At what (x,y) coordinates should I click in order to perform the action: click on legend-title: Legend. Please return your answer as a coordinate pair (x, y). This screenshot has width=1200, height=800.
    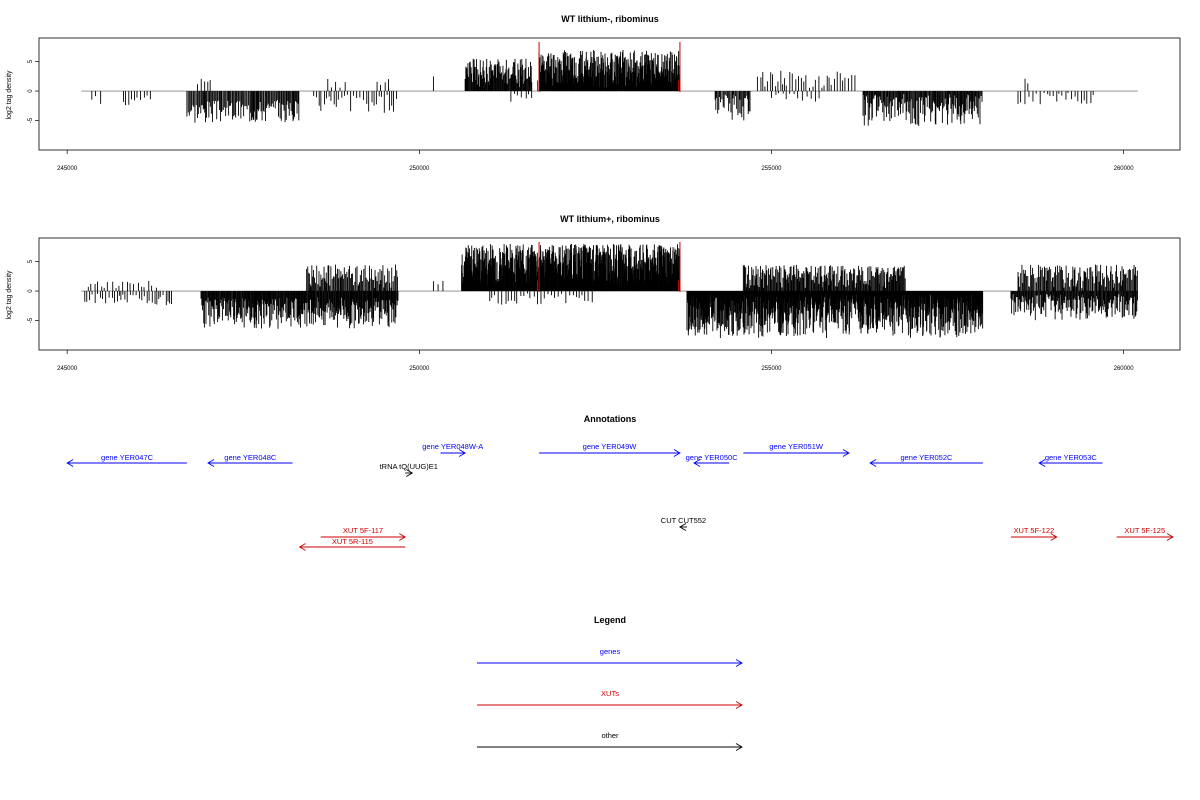
    Looking at the image, I should click on (610, 620).